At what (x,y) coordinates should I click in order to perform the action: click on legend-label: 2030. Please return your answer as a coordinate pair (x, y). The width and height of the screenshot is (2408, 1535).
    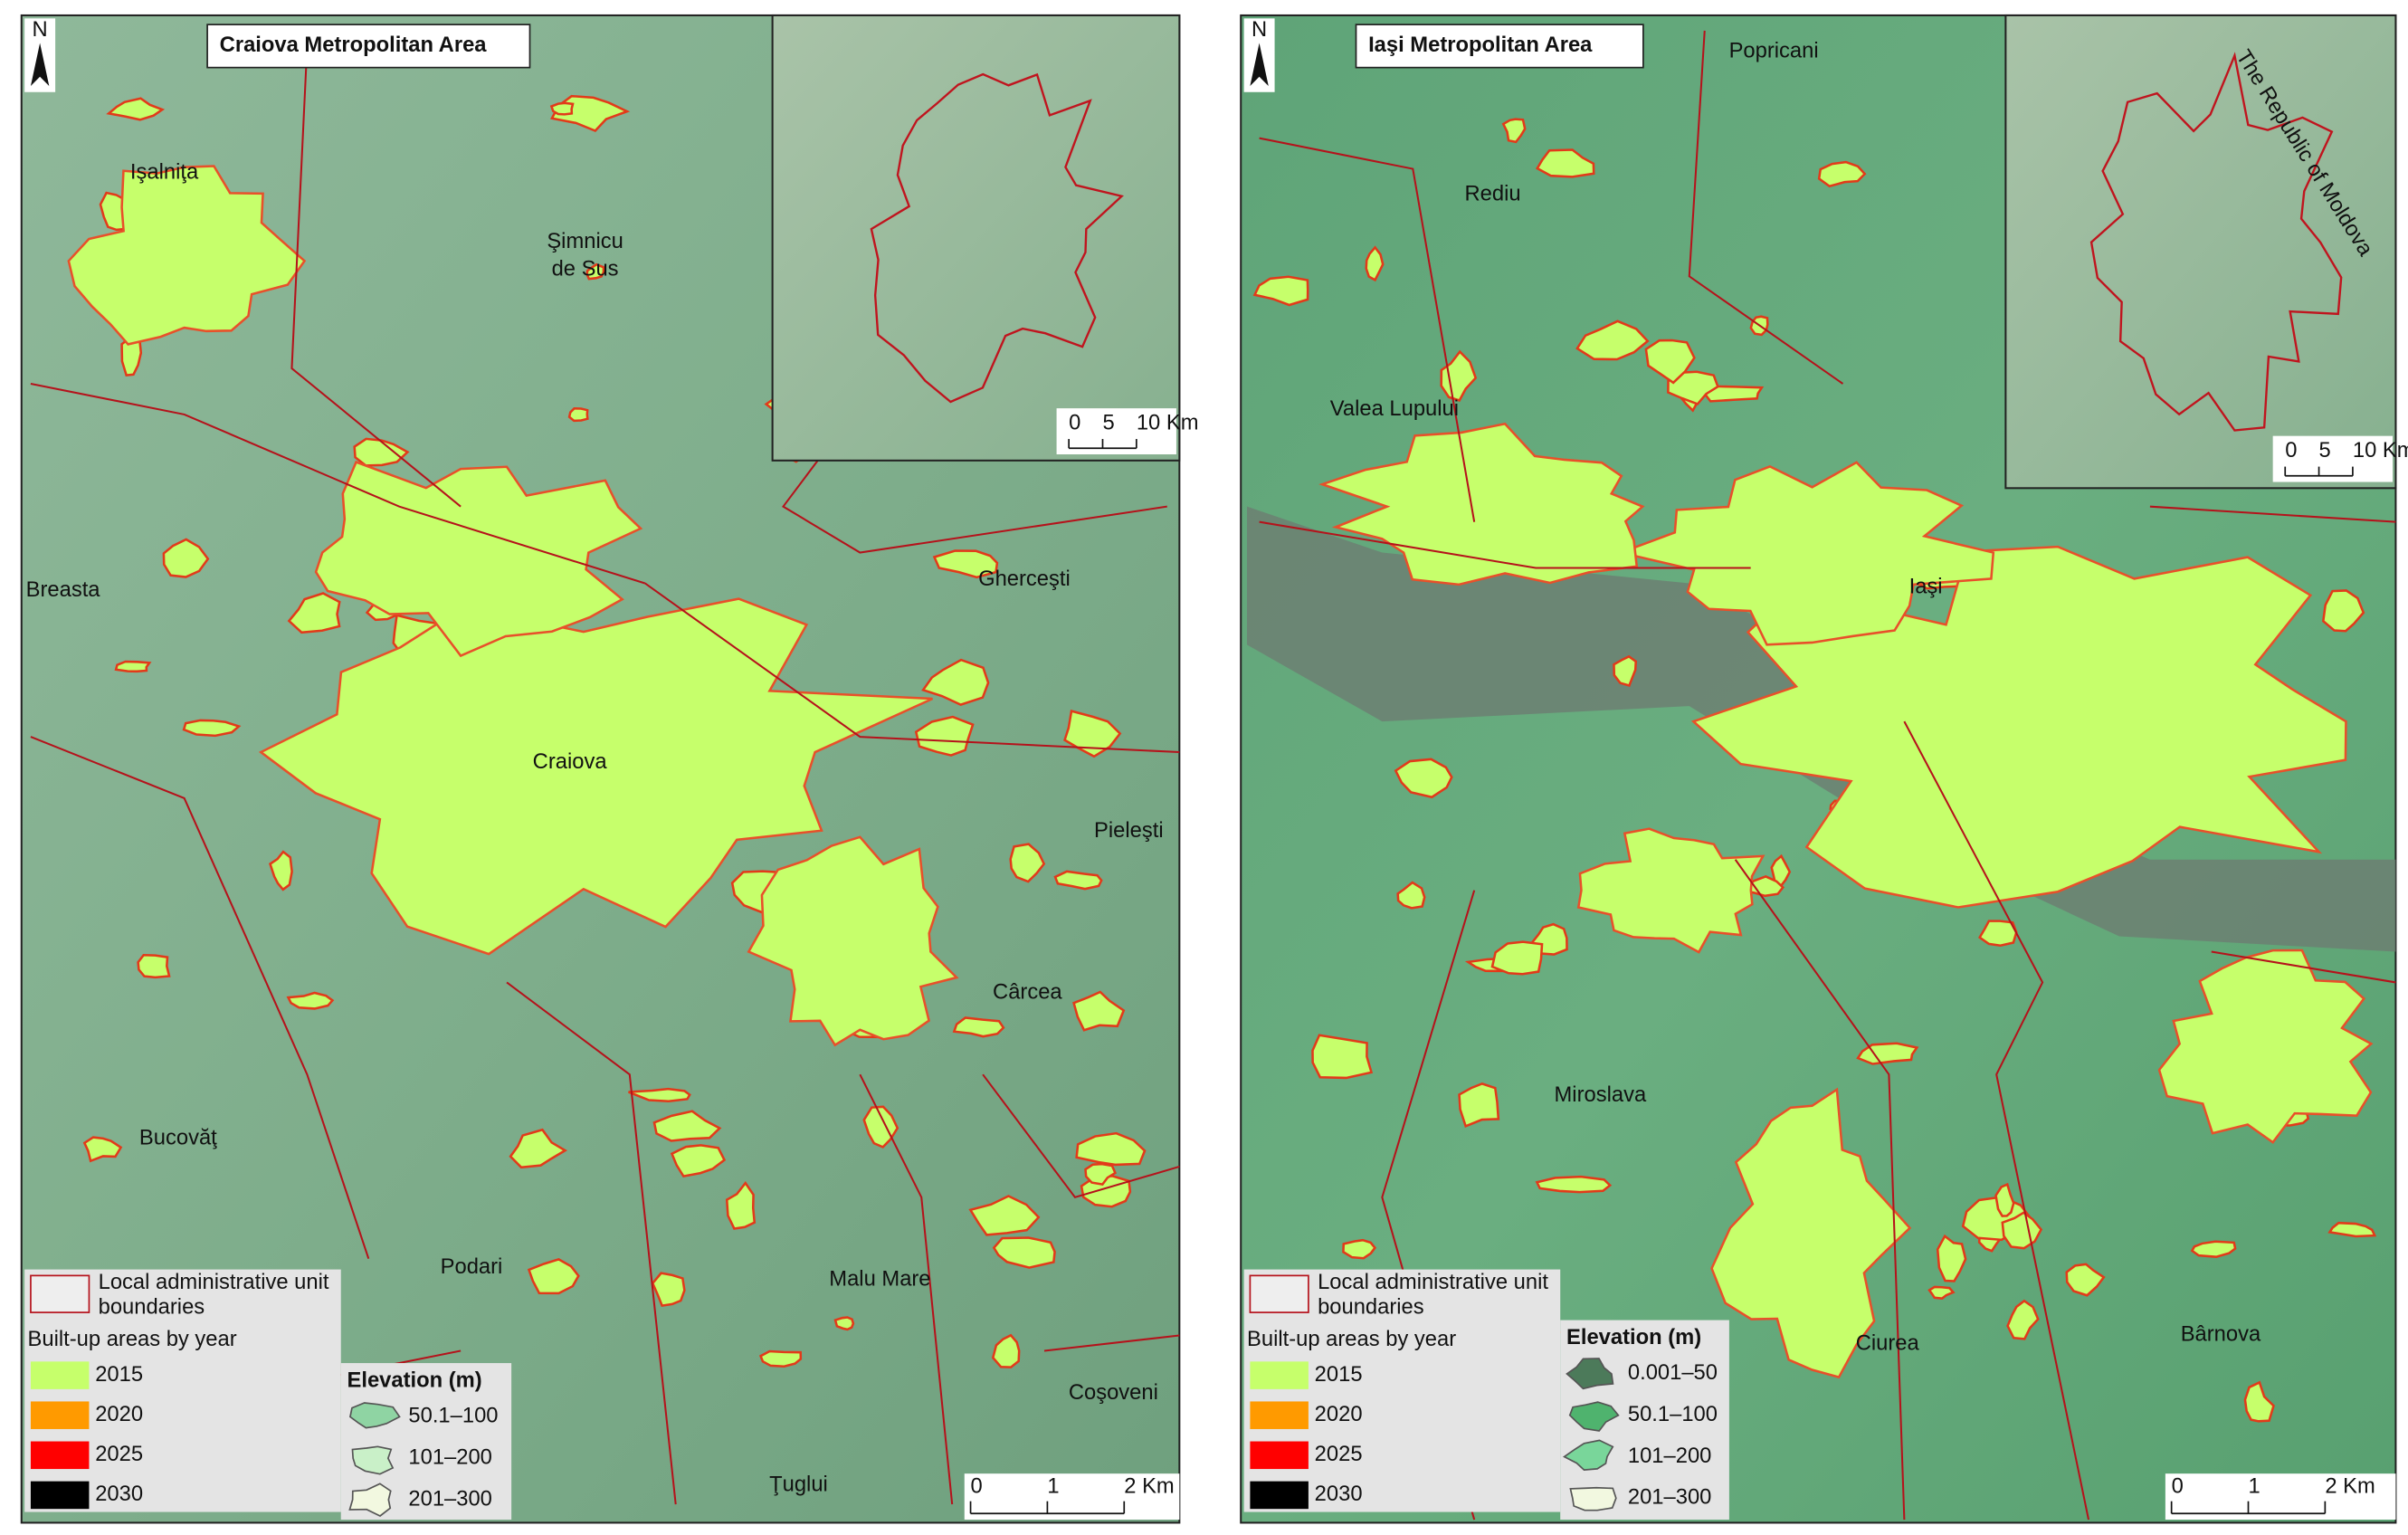
    Looking at the image, I should click on (119, 1494).